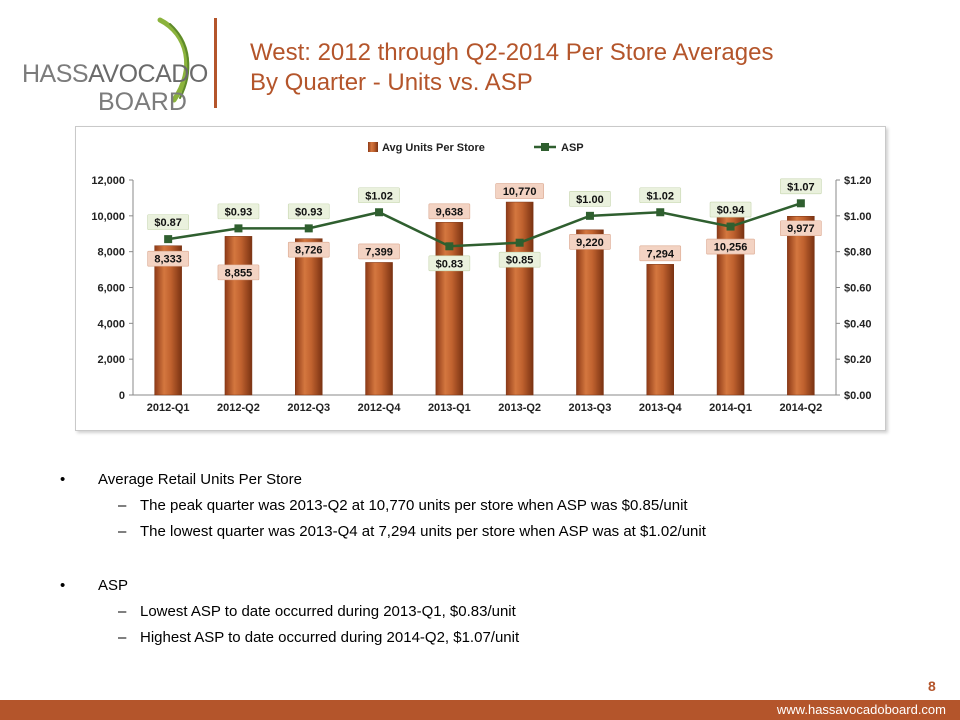 Image resolution: width=960 pixels, height=720 pixels. I want to click on hass-avocado-board-logo: HASSAVOCADO BOARD, so click(110, 65).